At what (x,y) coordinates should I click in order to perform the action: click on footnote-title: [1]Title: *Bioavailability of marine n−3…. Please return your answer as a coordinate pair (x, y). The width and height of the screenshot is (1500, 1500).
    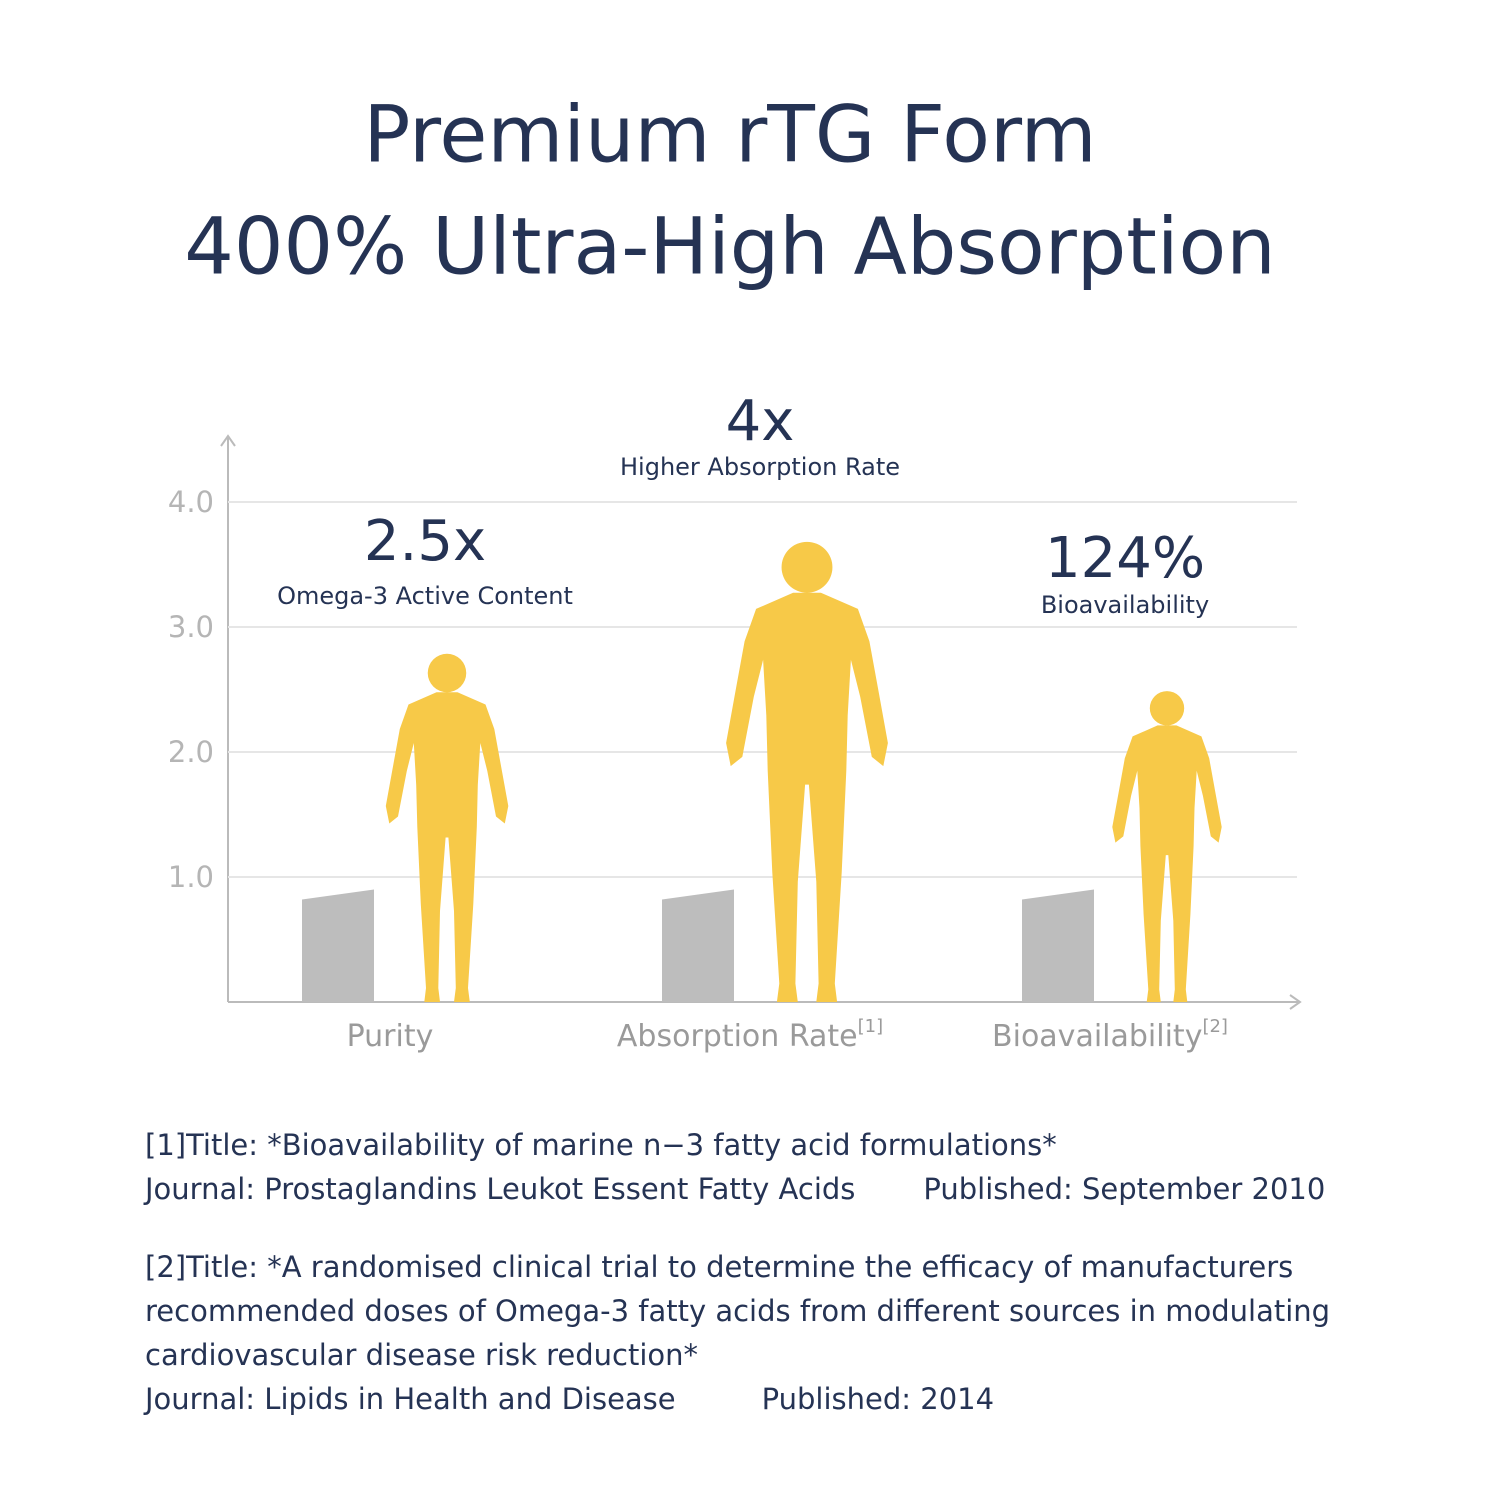
    Looking at the image, I should click on (601, 1145).